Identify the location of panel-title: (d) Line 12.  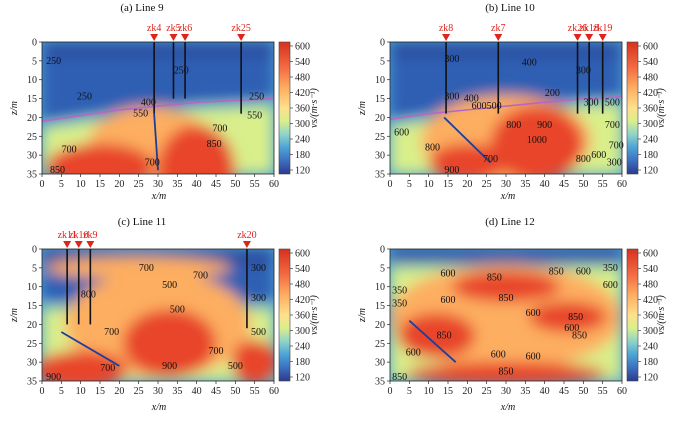
(509, 222).